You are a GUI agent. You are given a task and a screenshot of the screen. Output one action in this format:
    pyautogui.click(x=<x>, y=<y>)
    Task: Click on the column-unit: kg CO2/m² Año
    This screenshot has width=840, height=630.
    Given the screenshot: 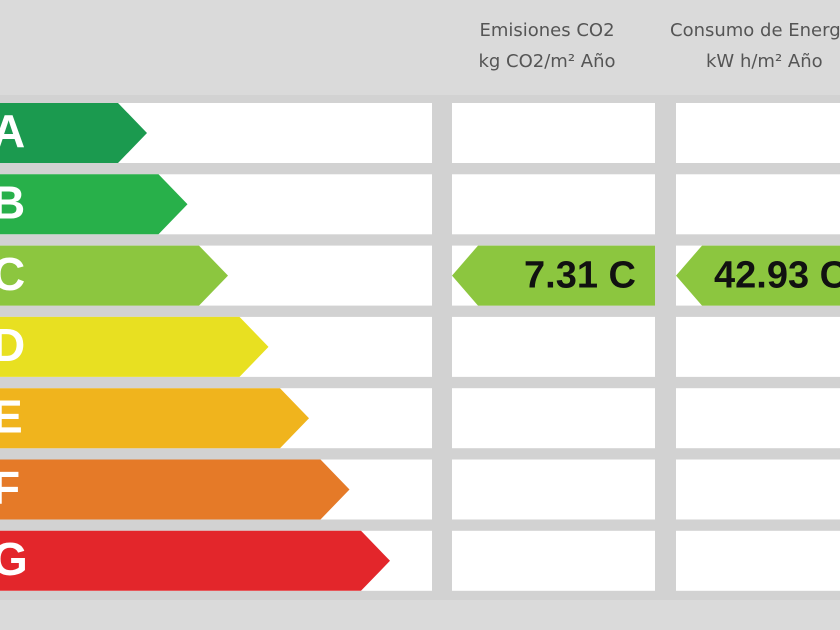 What is the action you would take?
    pyautogui.click(x=546, y=61)
    